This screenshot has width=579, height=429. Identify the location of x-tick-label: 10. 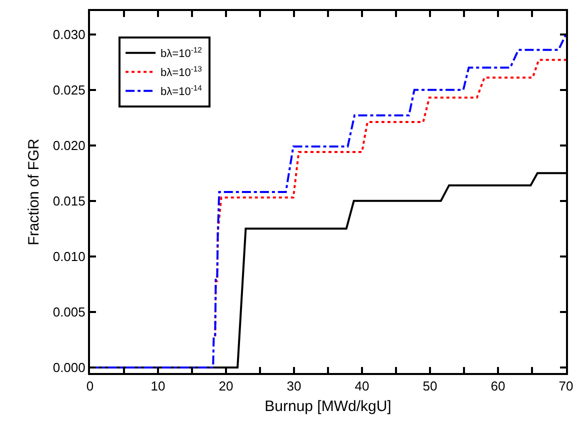
(158, 386).